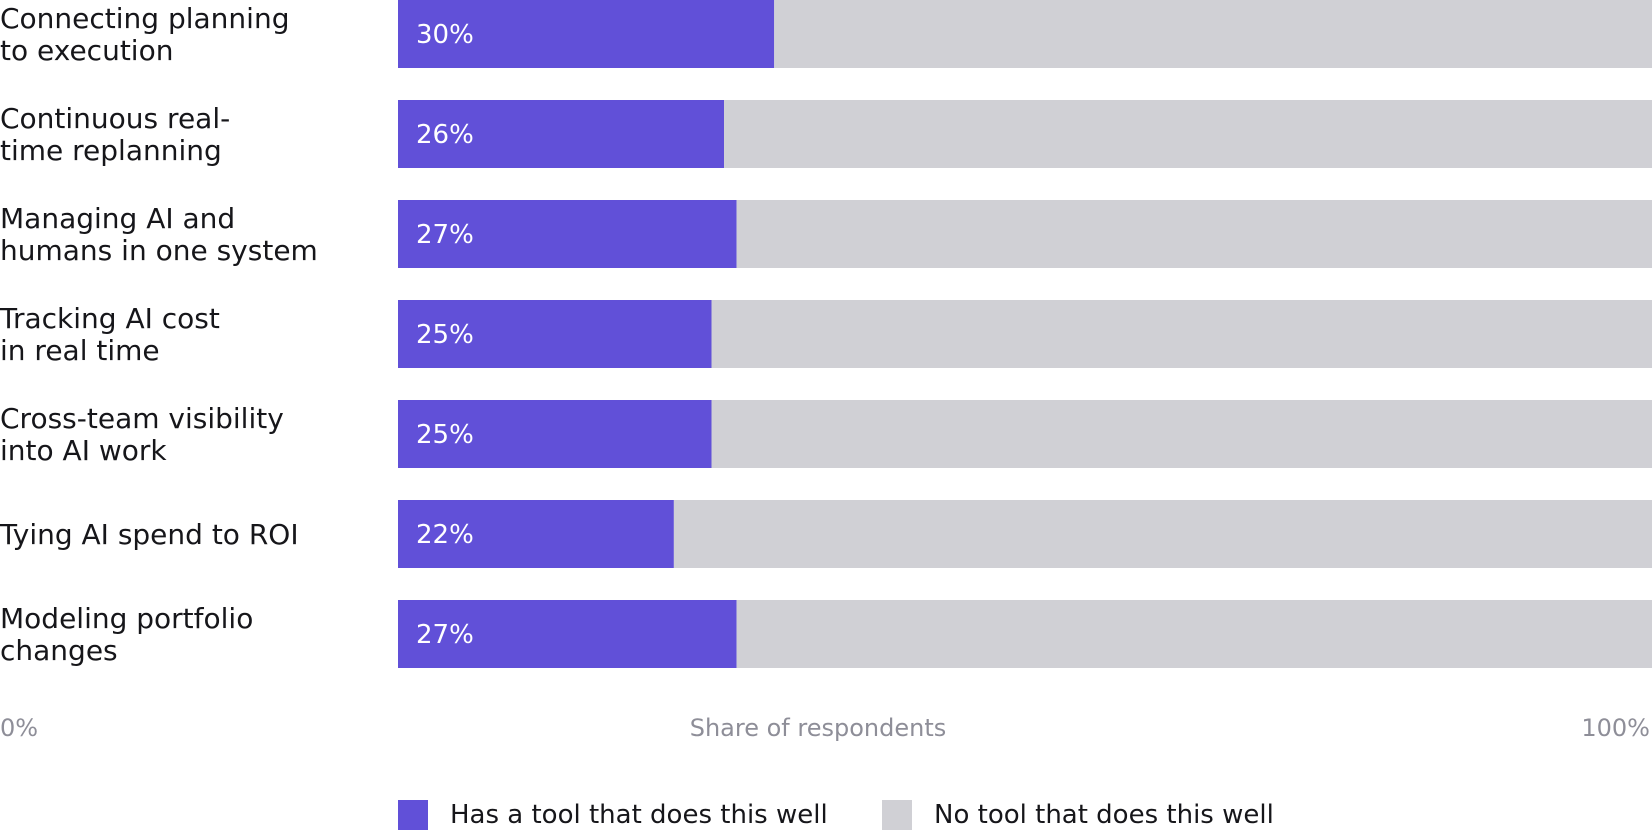 The image size is (1652, 830). Describe the element at coordinates (142, 434) in the screenshot. I see `category-label-4: Cross-team visibility into AI work` at that location.